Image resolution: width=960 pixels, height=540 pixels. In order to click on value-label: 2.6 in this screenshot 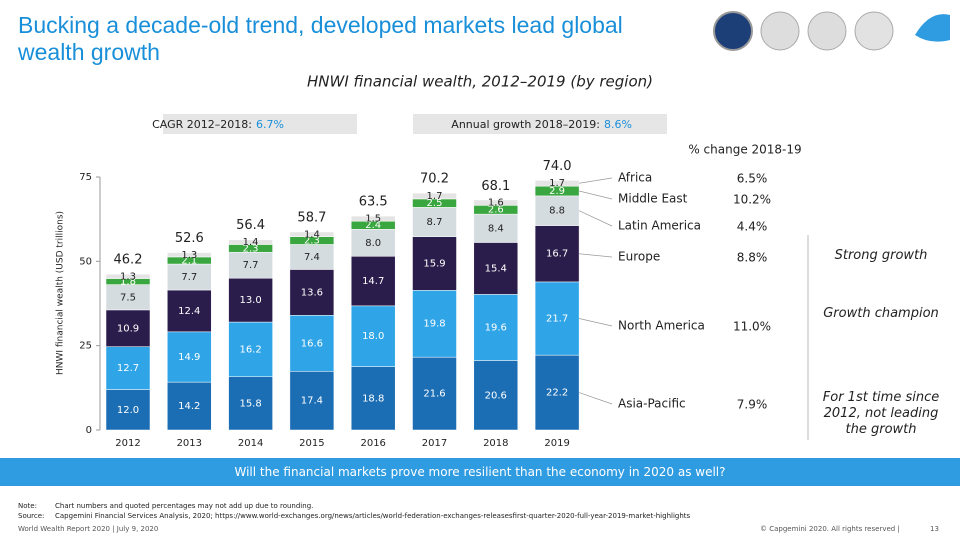, I will do `click(496, 210)`.